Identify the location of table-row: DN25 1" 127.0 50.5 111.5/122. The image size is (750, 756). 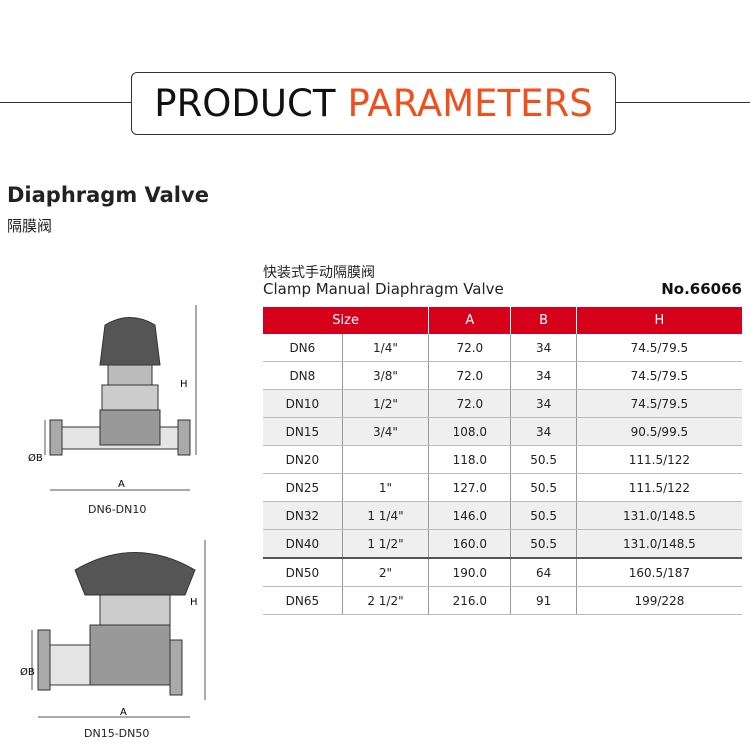
(502, 487).